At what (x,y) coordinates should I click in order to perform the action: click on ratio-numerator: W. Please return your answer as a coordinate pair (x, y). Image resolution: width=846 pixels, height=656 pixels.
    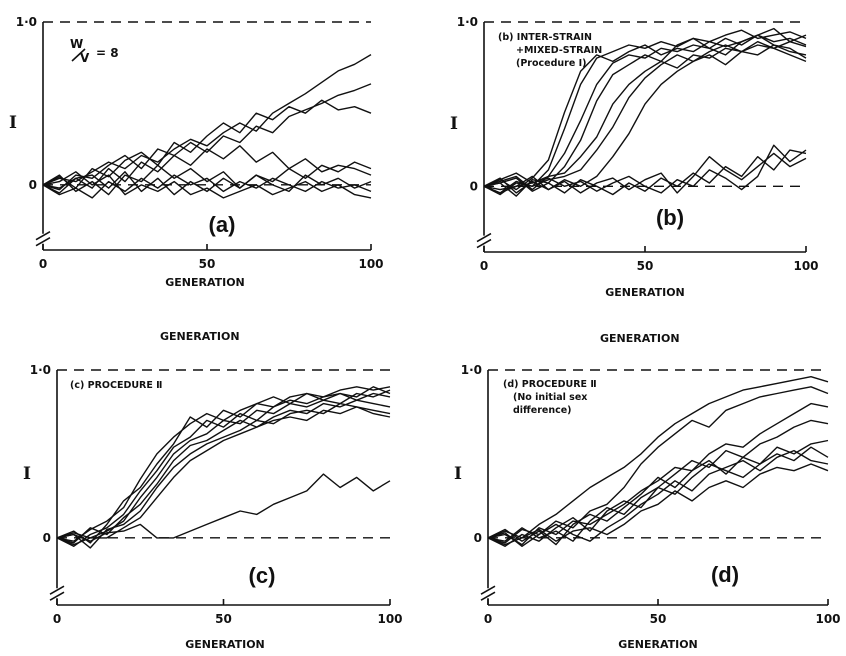
    Looking at the image, I should click on (76, 44).